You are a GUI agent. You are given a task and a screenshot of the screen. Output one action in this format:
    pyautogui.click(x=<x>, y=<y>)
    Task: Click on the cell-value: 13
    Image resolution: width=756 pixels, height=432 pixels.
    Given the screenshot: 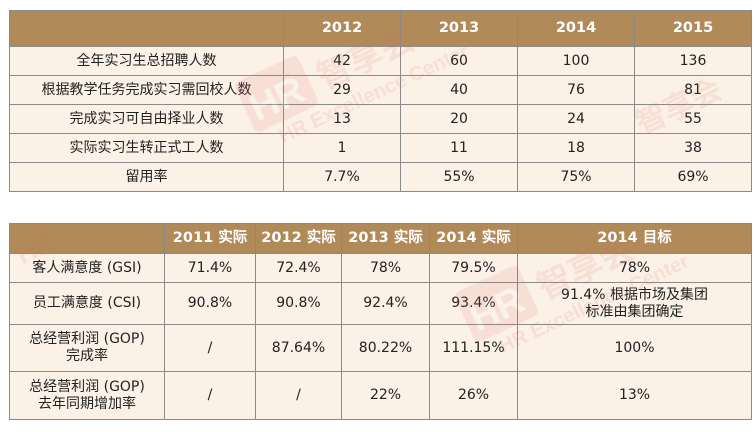 What is the action you would take?
    pyautogui.click(x=342, y=119)
    